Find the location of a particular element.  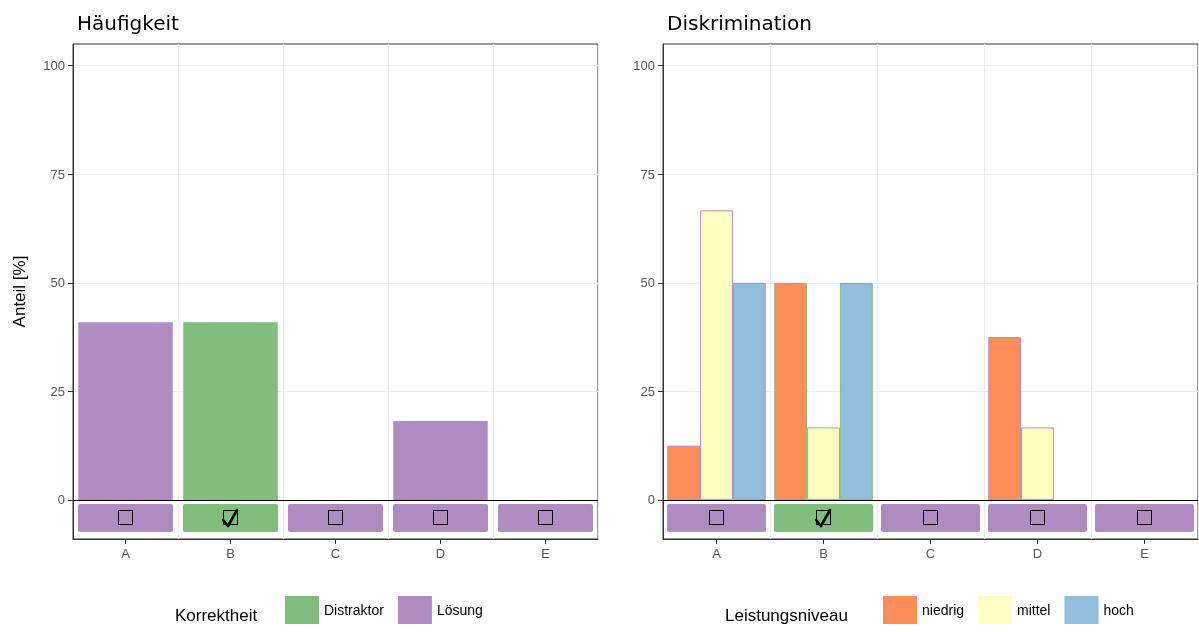

legend-label: Lösung is located at coordinates (459, 610).